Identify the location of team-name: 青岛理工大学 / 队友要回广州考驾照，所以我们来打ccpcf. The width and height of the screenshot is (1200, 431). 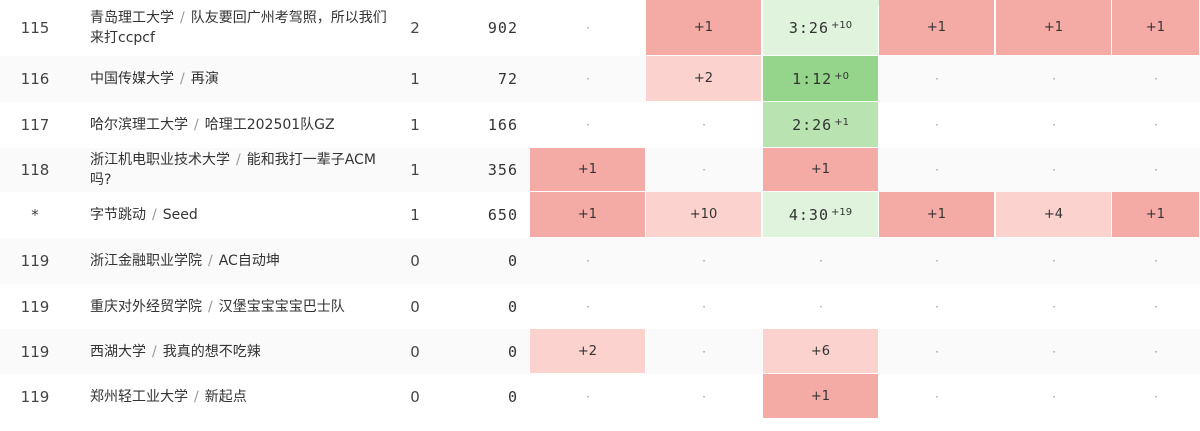
(240, 28).